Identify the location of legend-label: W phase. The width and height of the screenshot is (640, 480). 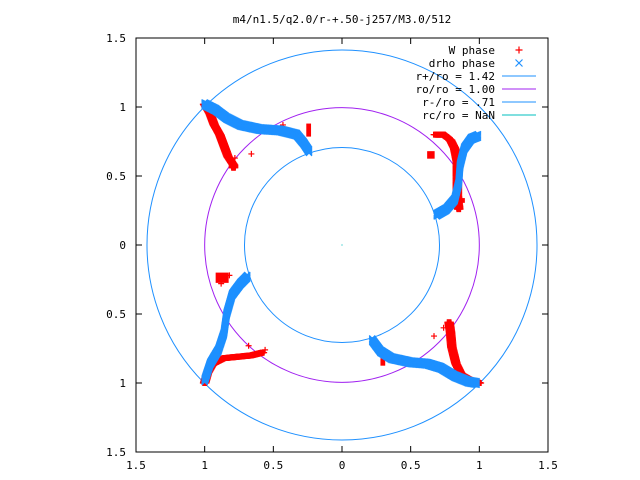
(472, 50).